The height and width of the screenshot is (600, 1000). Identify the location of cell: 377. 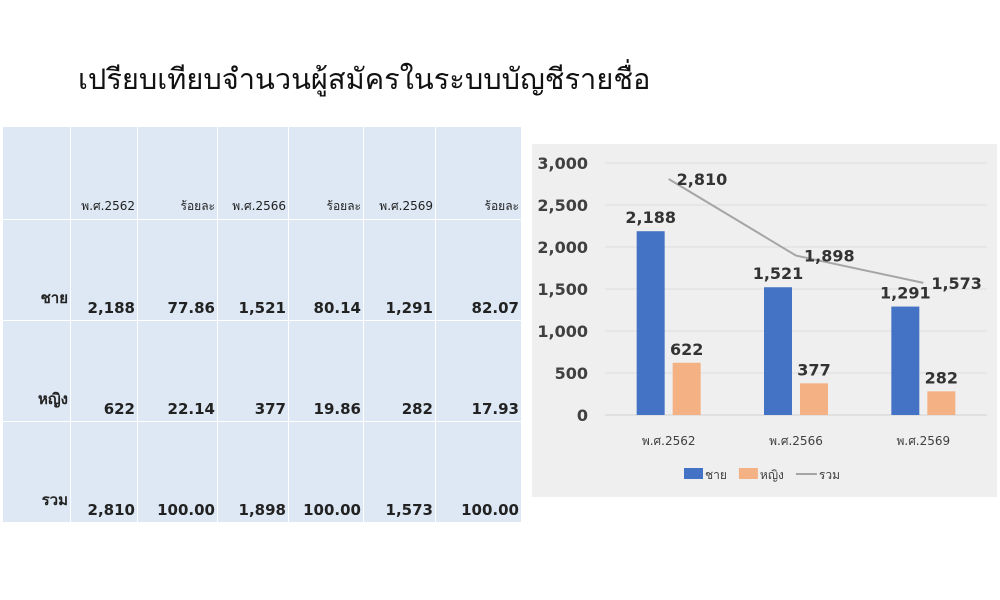
(253, 371).